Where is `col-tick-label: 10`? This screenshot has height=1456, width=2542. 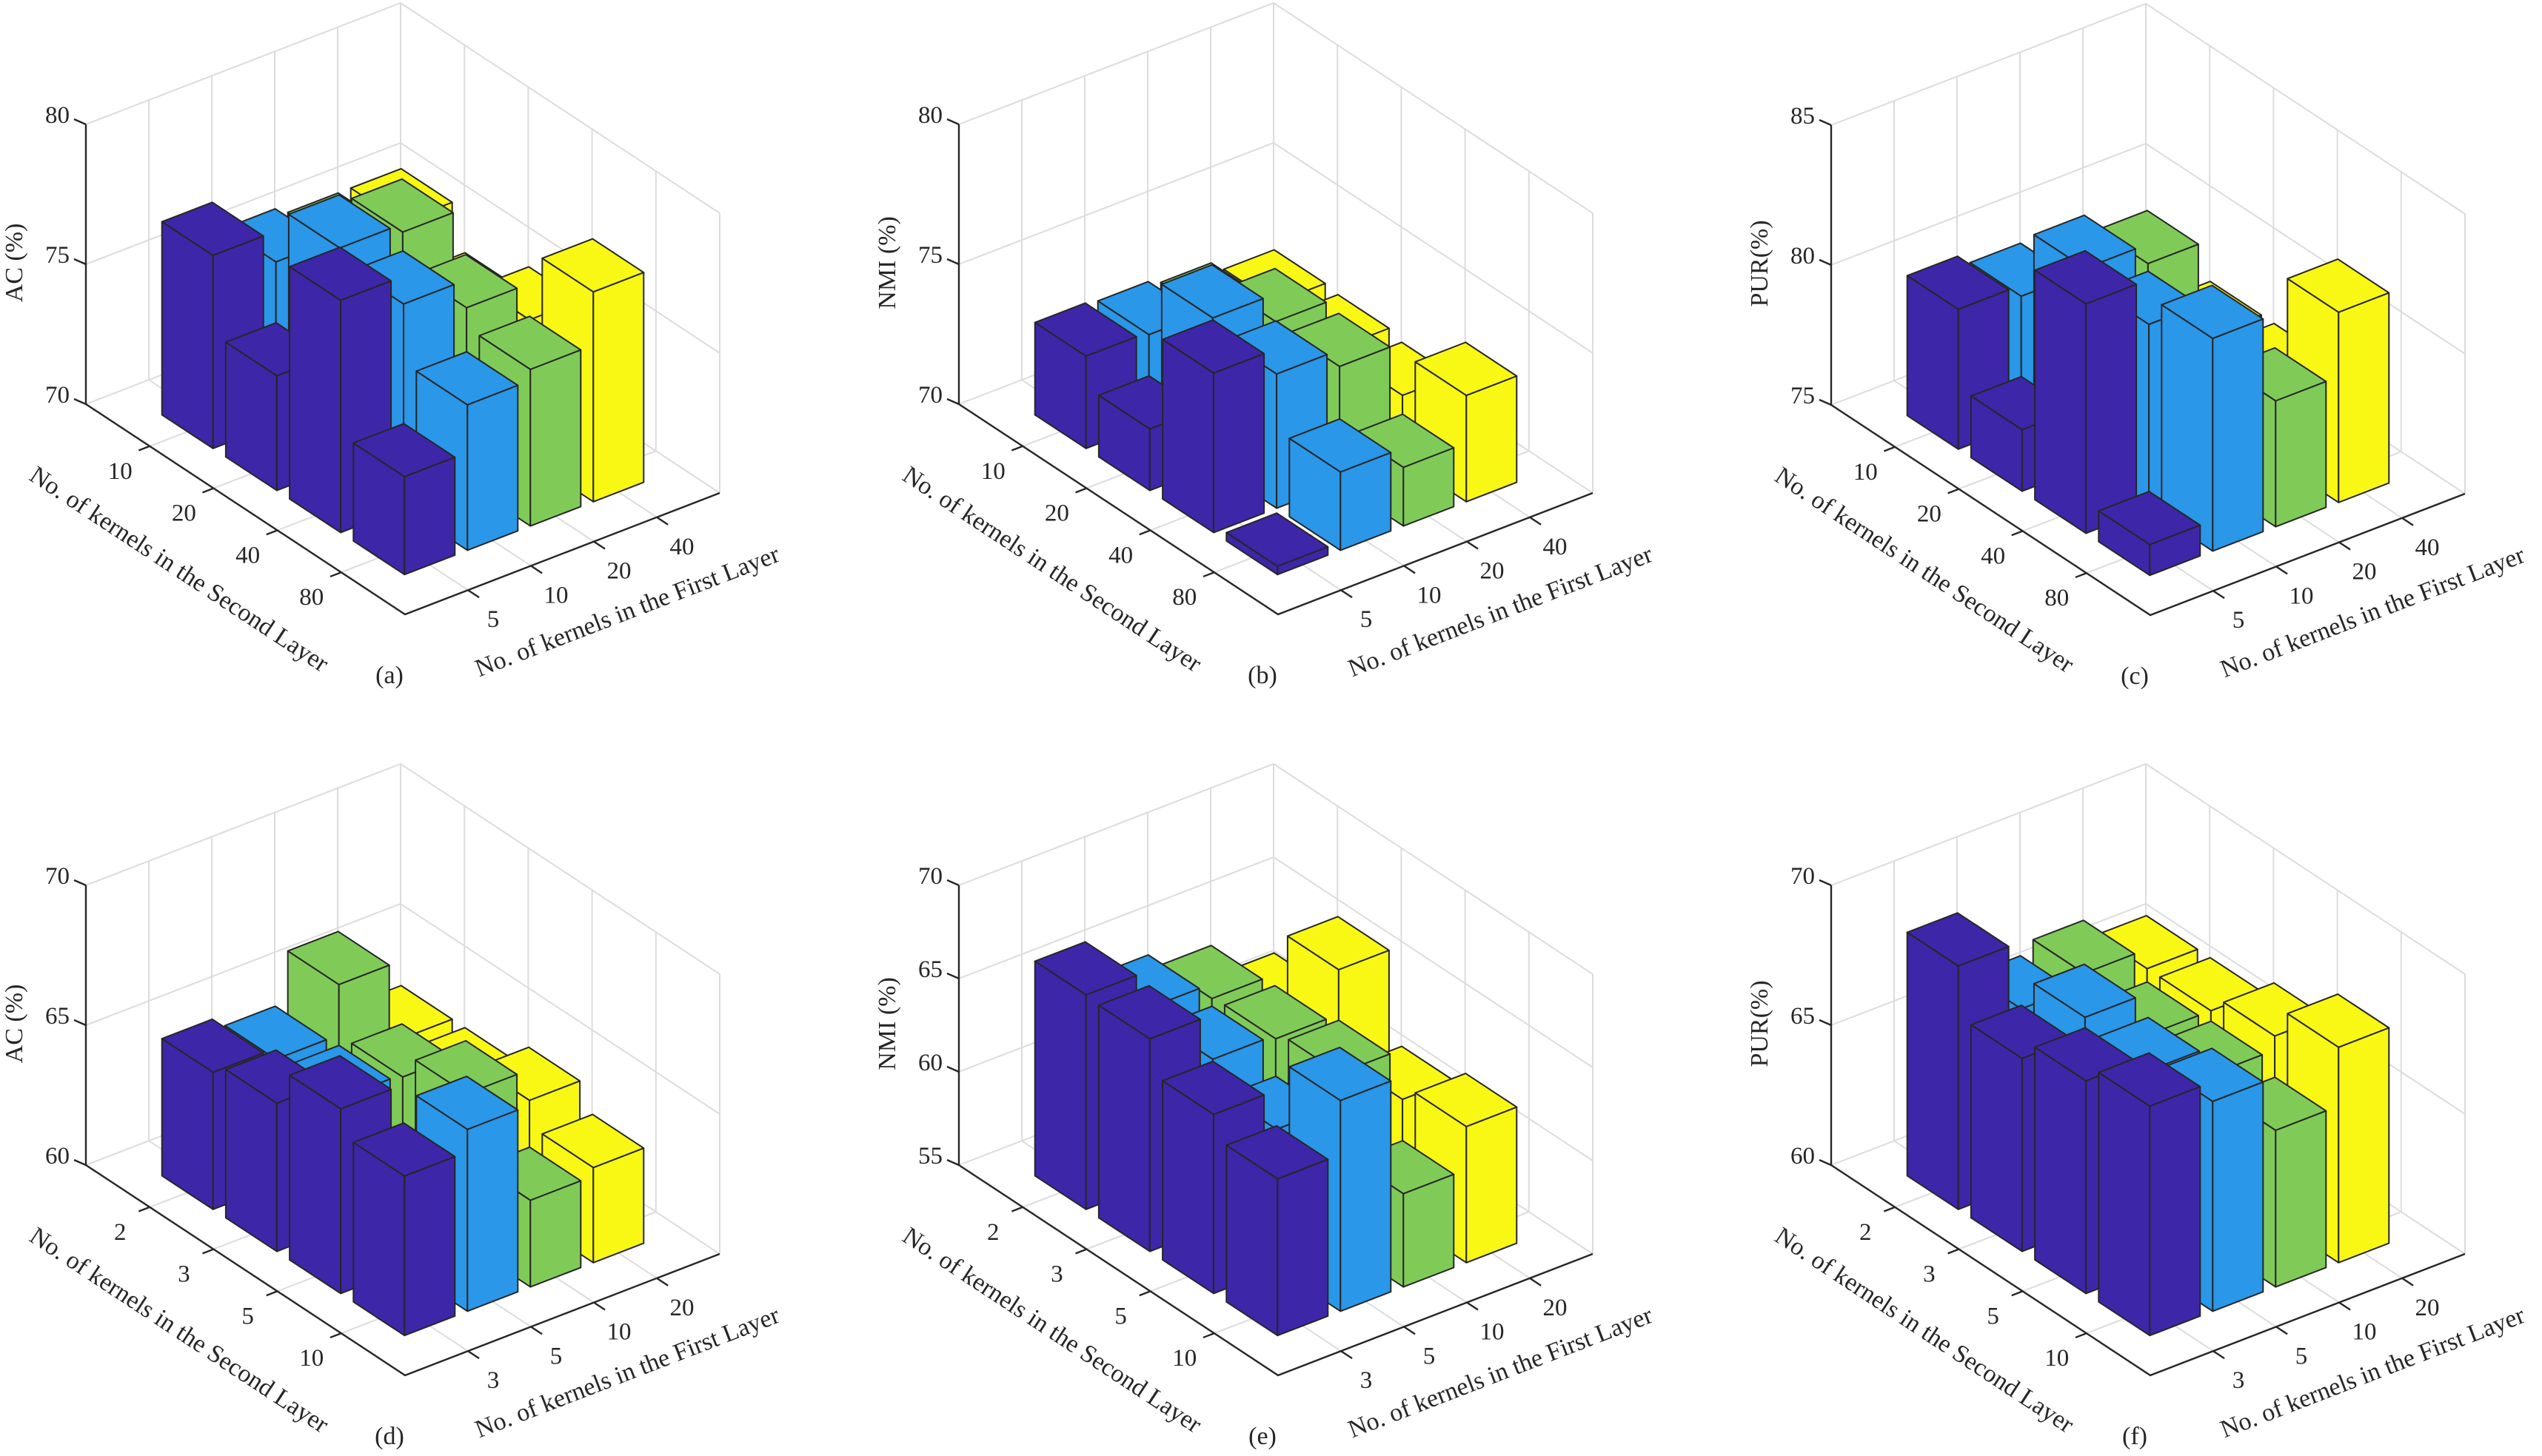
col-tick-label: 10 is located at coordinates (620, 1332).